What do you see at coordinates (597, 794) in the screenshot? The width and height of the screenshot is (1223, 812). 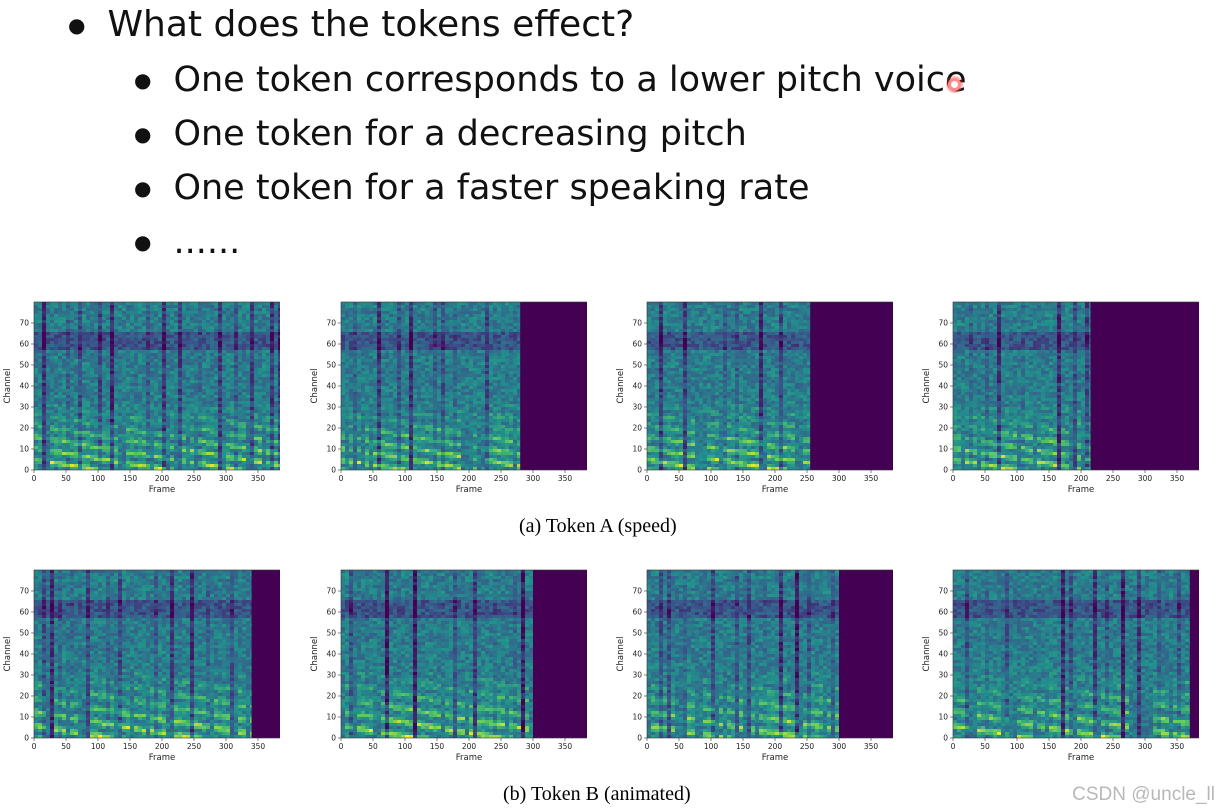 I see `figure-caption-b: (b) Token B (animated)` at bounding box center [597, 794].